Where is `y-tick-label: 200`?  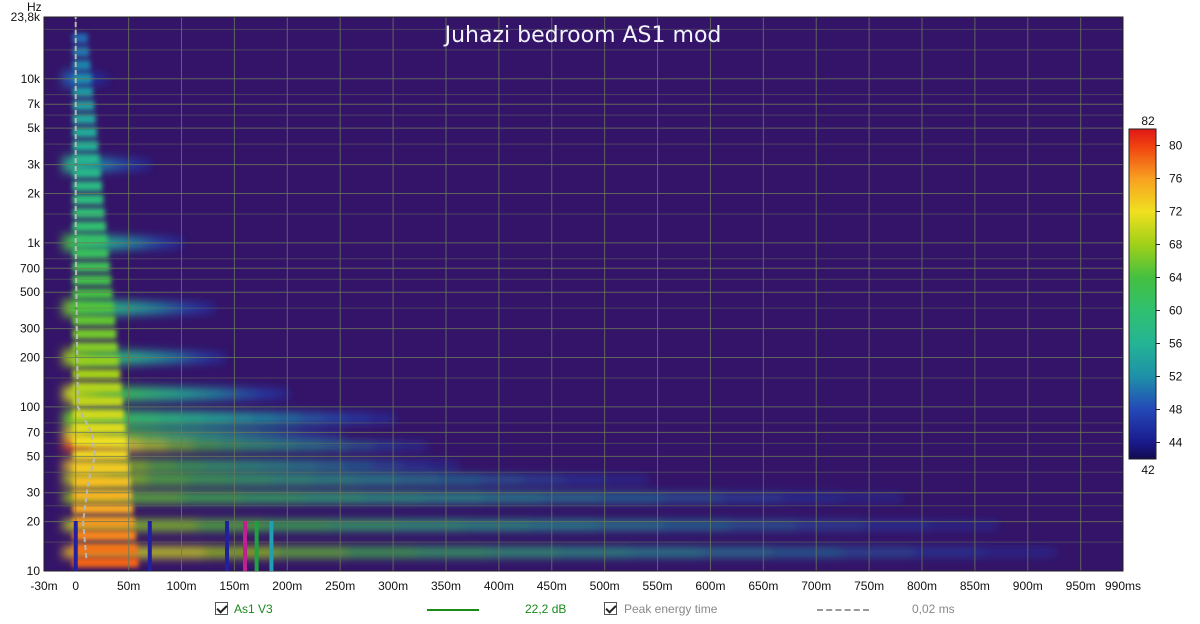
y-tick-label: 200 is located at coordinates (30, 358).